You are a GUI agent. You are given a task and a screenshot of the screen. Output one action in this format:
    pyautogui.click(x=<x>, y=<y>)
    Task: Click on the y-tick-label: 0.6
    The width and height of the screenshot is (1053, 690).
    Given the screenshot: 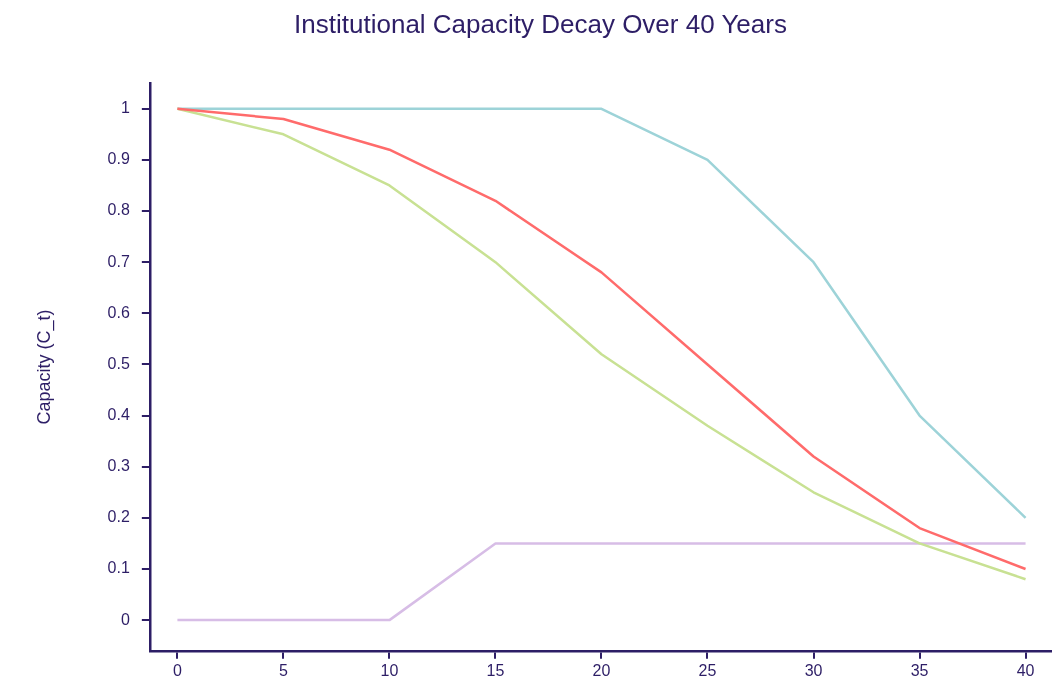 What is the action you would take?
    pyautogui.click(x=118, y=312)
    